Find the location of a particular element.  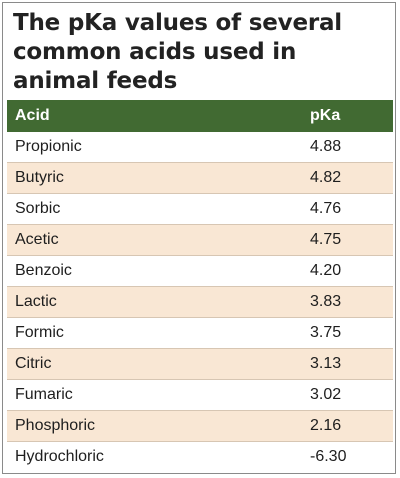

acid-name-cell: Phosphoric is located at coordinates (136, 426).